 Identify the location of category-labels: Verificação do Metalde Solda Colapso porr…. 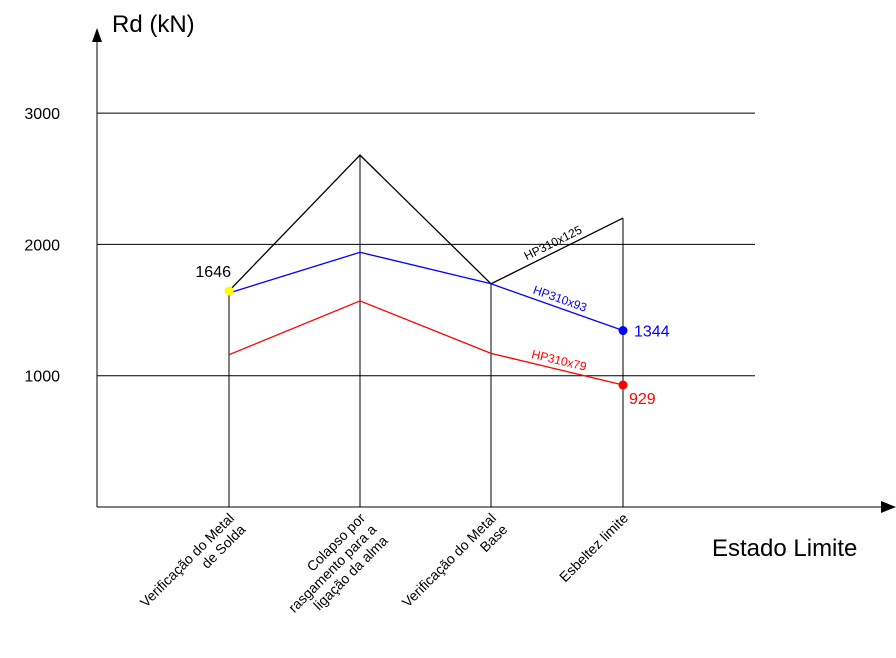
(384, 568).